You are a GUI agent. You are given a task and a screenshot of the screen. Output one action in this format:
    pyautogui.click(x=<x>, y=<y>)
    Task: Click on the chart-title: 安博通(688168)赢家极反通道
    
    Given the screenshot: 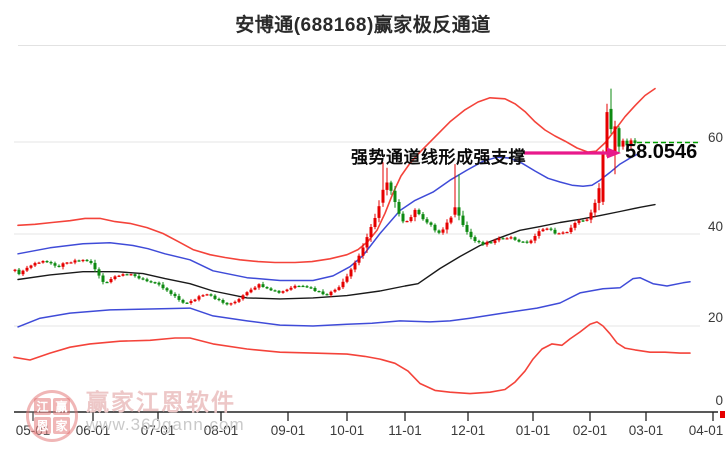 What is the action you would take?
    pyautogui.click(x=363, y=25)
    